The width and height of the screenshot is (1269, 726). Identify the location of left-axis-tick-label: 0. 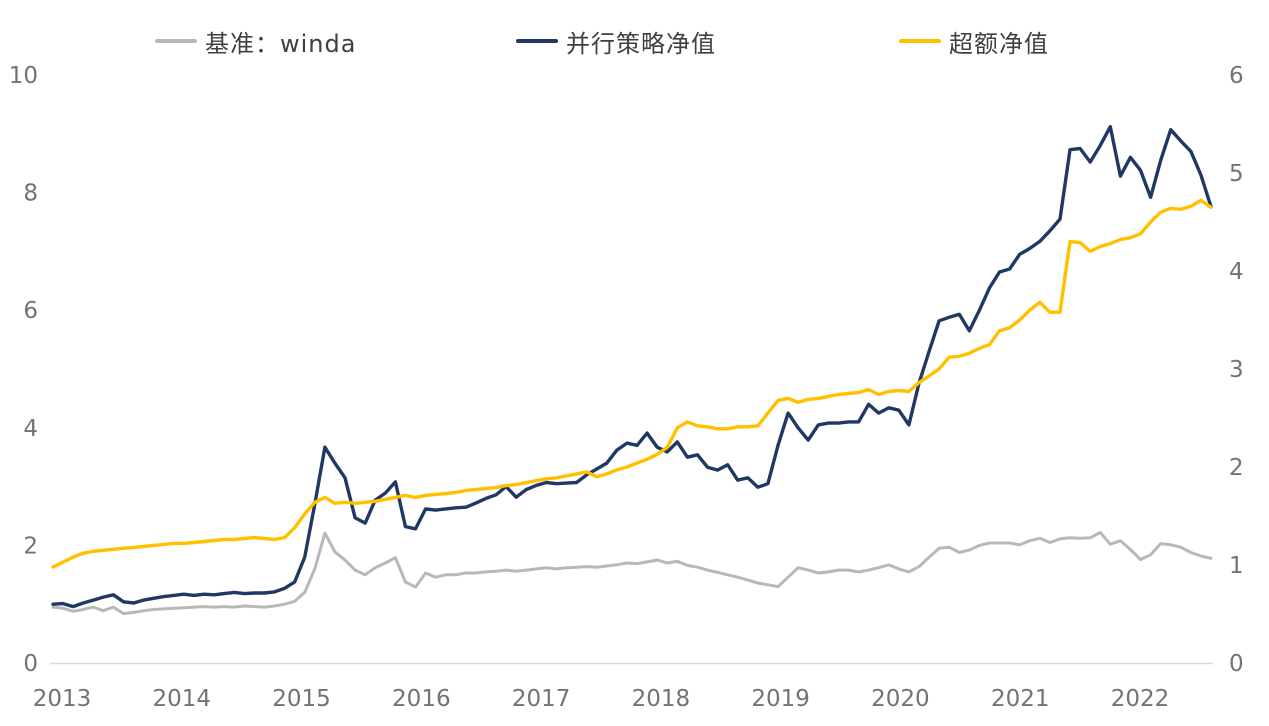
(30, 664).